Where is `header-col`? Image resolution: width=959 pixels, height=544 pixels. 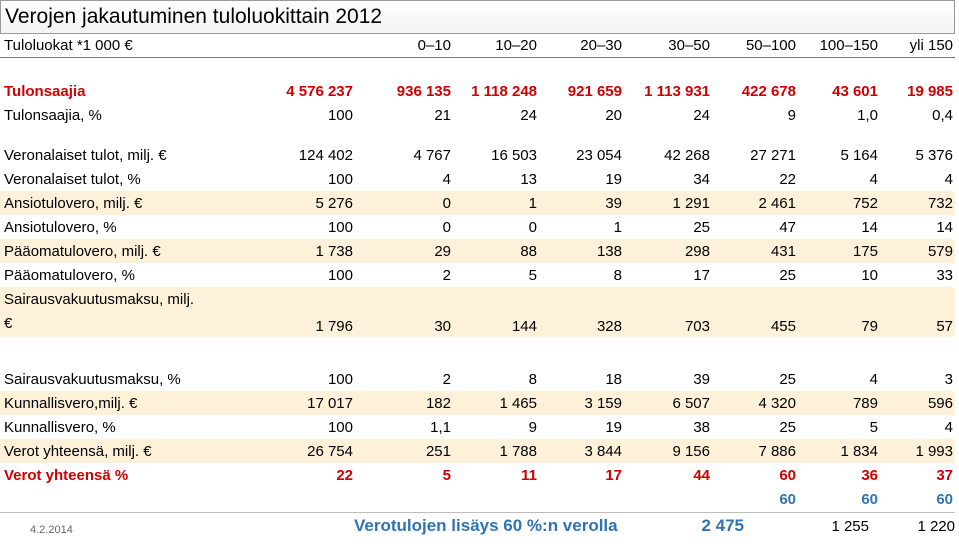
header-col is located at coordinates (277, 46).